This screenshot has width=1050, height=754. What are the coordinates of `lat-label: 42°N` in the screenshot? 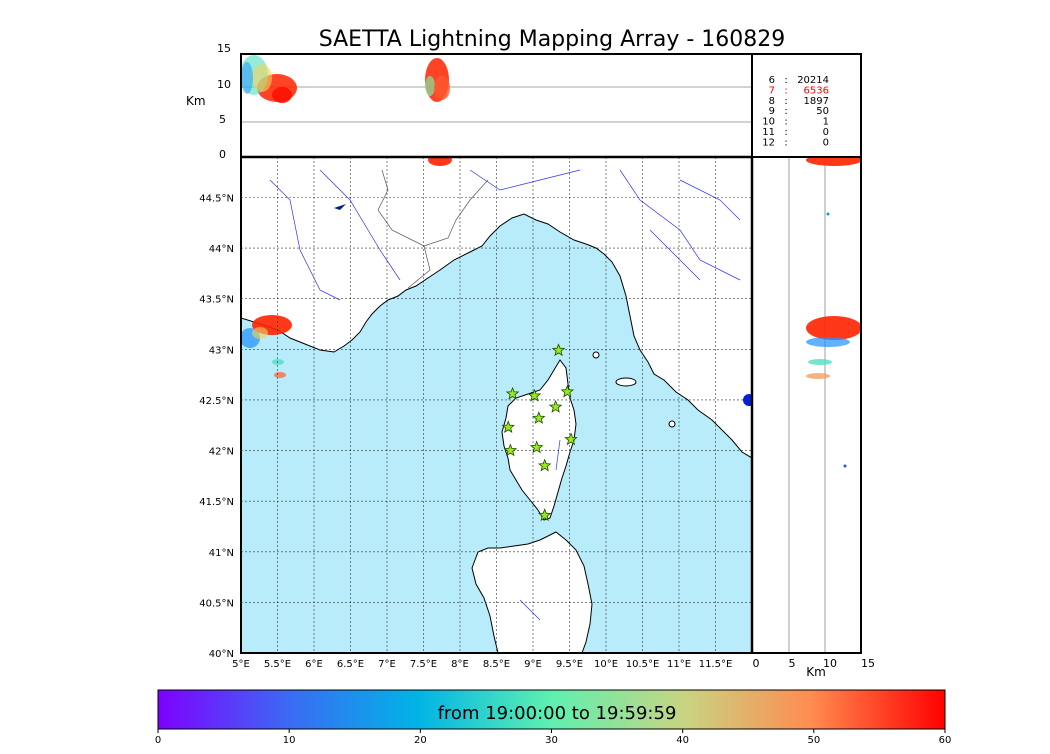 It's located at (221, 452).